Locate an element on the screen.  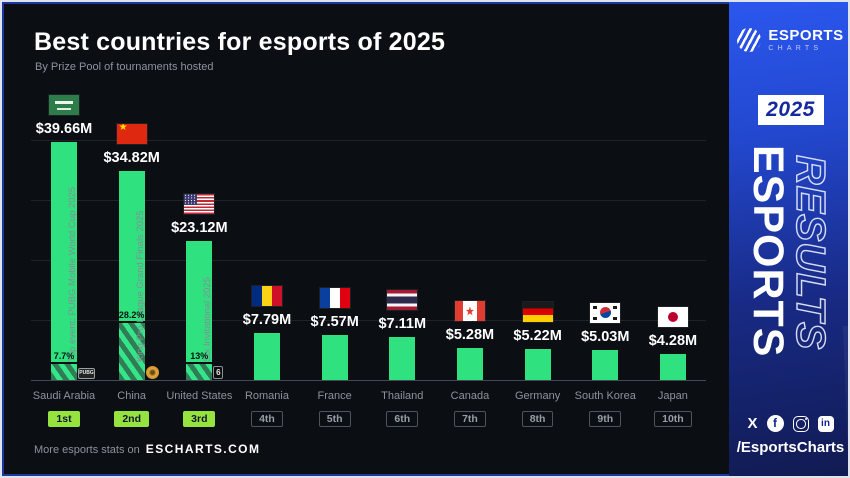
bar-column: $5.22M Germany 8th is located at coordinates (538, 259).